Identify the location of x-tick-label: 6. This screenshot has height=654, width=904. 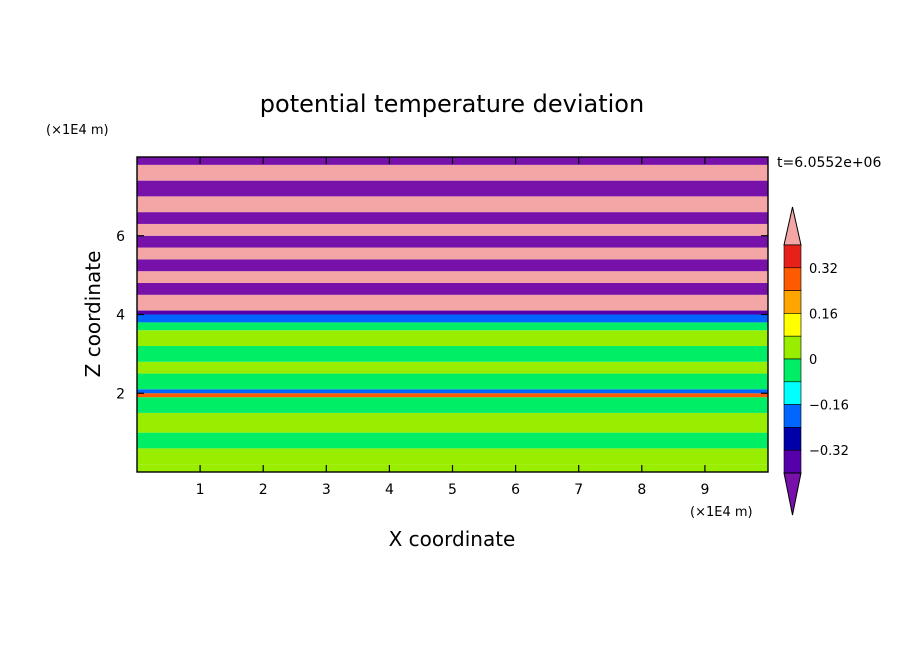
(515, 490).